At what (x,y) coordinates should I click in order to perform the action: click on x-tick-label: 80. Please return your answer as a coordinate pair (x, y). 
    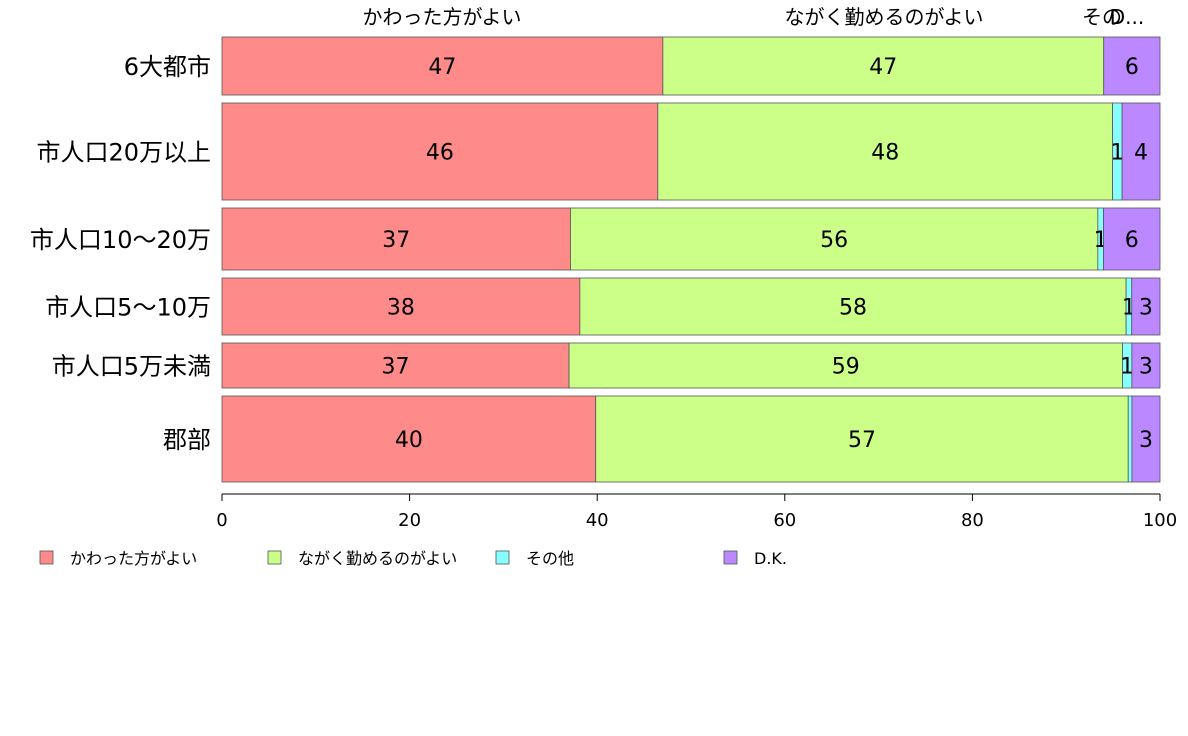
    Looking at the image, I should click on (972, 520).